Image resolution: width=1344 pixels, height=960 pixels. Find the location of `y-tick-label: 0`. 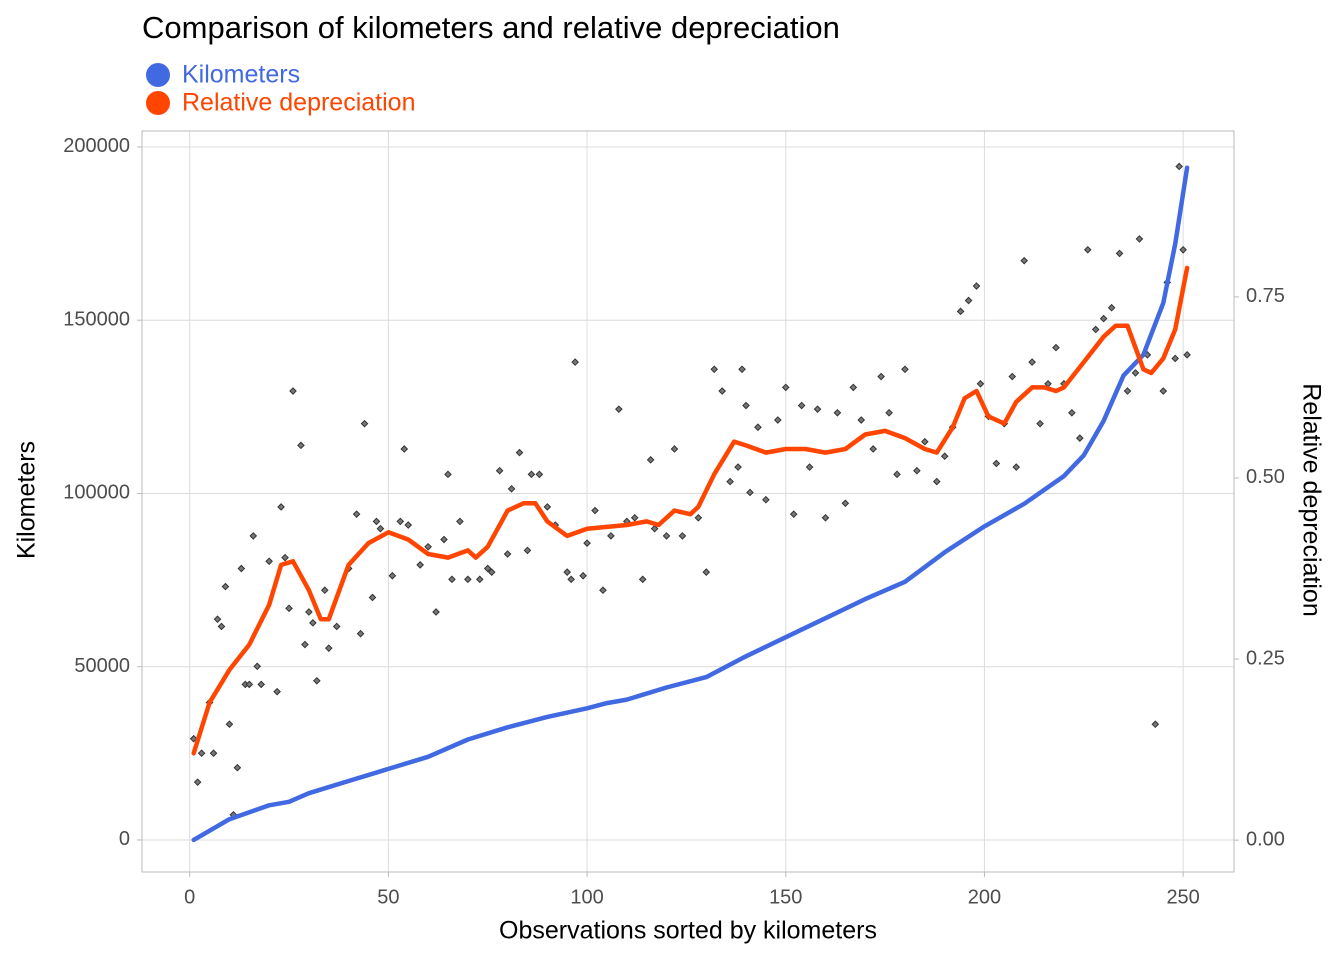

y-tick-label: 0 is located at coordinates (124, 839).